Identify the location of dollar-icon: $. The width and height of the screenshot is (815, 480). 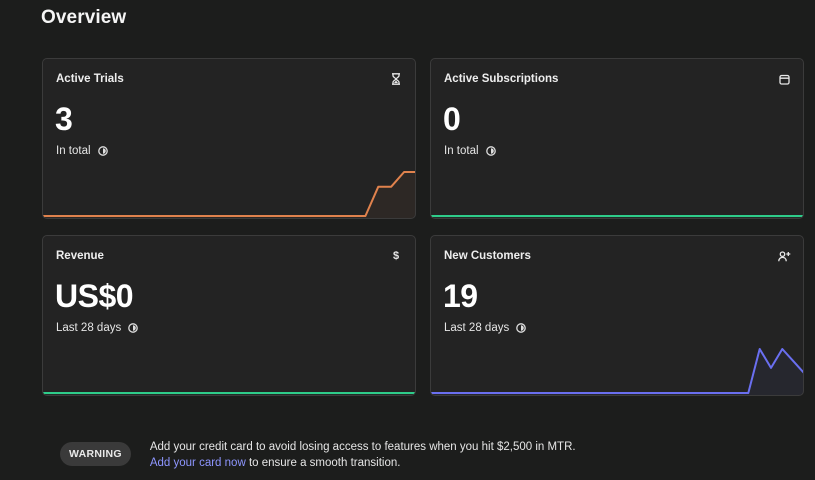
(396, 256).